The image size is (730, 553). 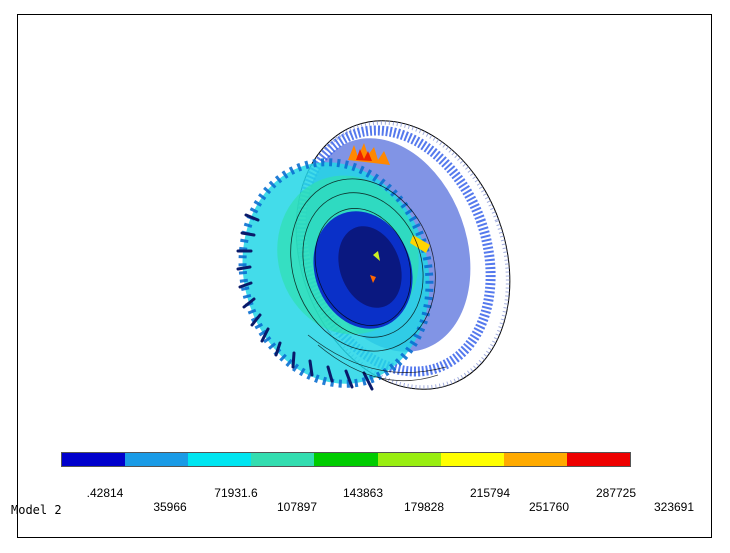 I want to click on model-label: Model 2, so click(x=36, y=510).